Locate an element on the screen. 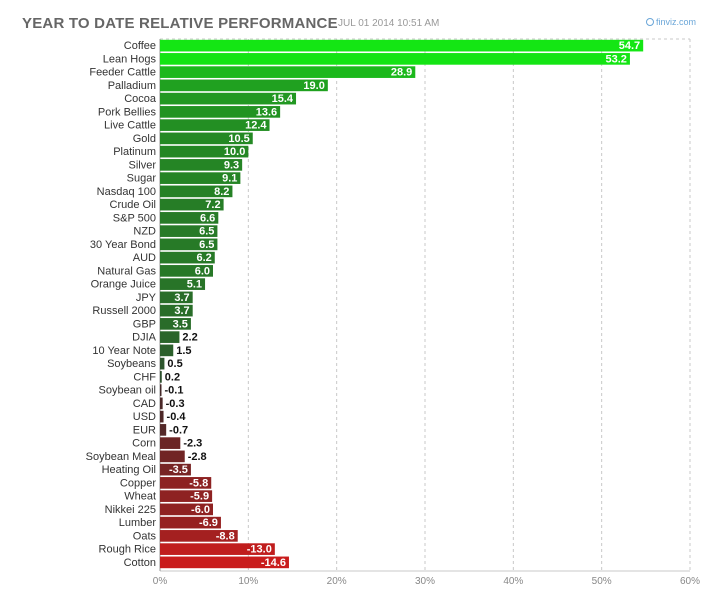 The width and height of the screenshot is (712, 598). brand-label: finviz.com is located at coordinates (676, 22).